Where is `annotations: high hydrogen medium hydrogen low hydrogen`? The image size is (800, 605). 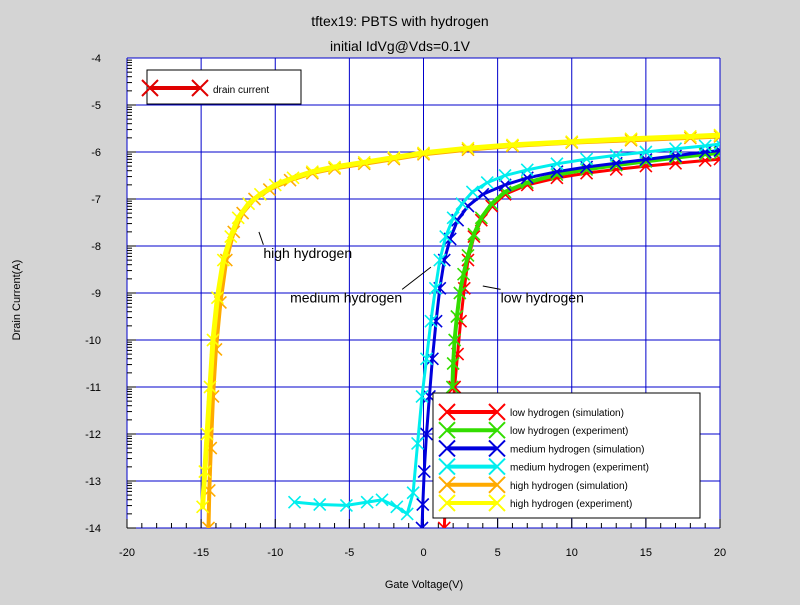 annotations: high hydrogen medium hydrogen low hydrogen is located at coordinates (421, 268).